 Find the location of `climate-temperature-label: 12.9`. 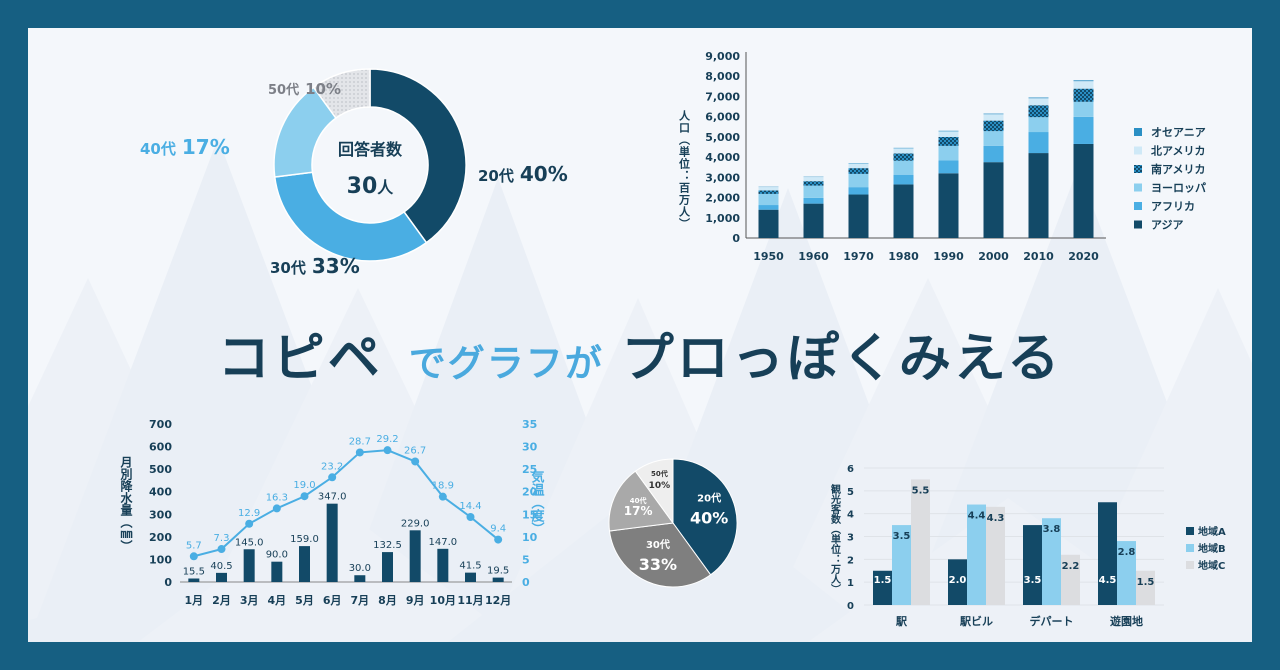

climate-temperature-label: 12.9 is located at coordinates (249, 513).